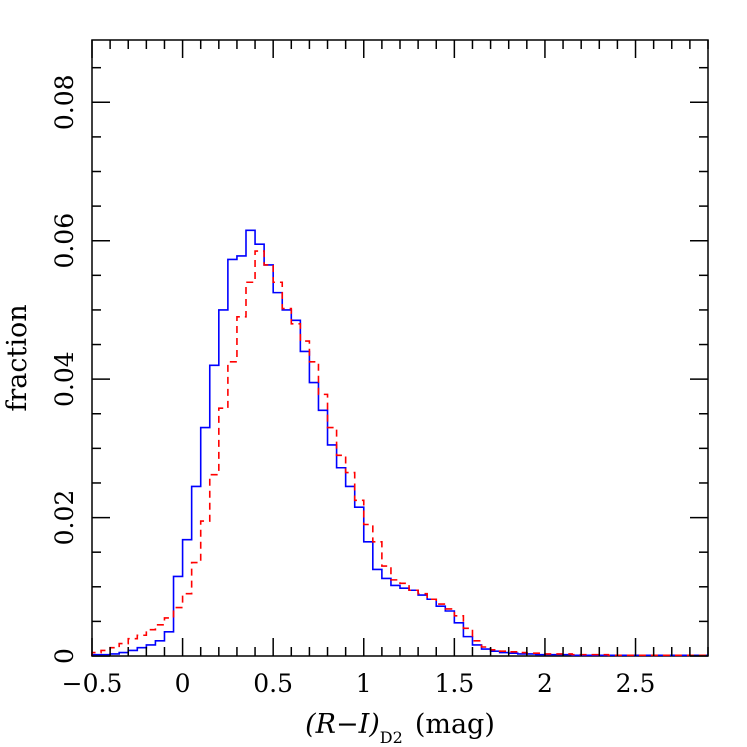 The image size is (747, 747). I want to click on x-tick-label: 1, so click(364, 683).